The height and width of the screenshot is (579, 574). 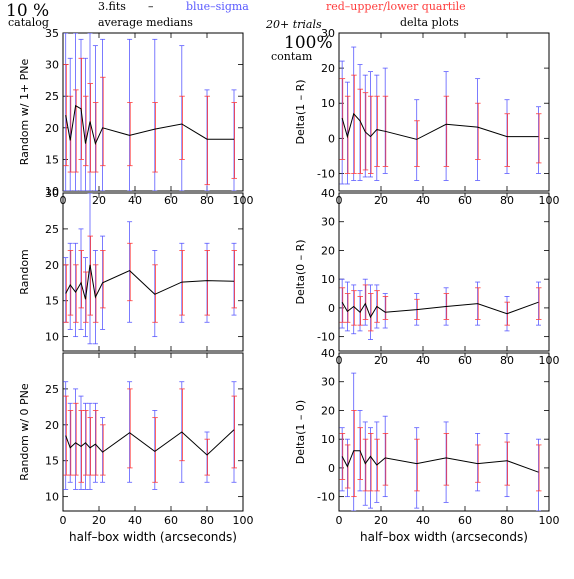 I want to click on y-tick-label: 35, so click(x=52, y=33).